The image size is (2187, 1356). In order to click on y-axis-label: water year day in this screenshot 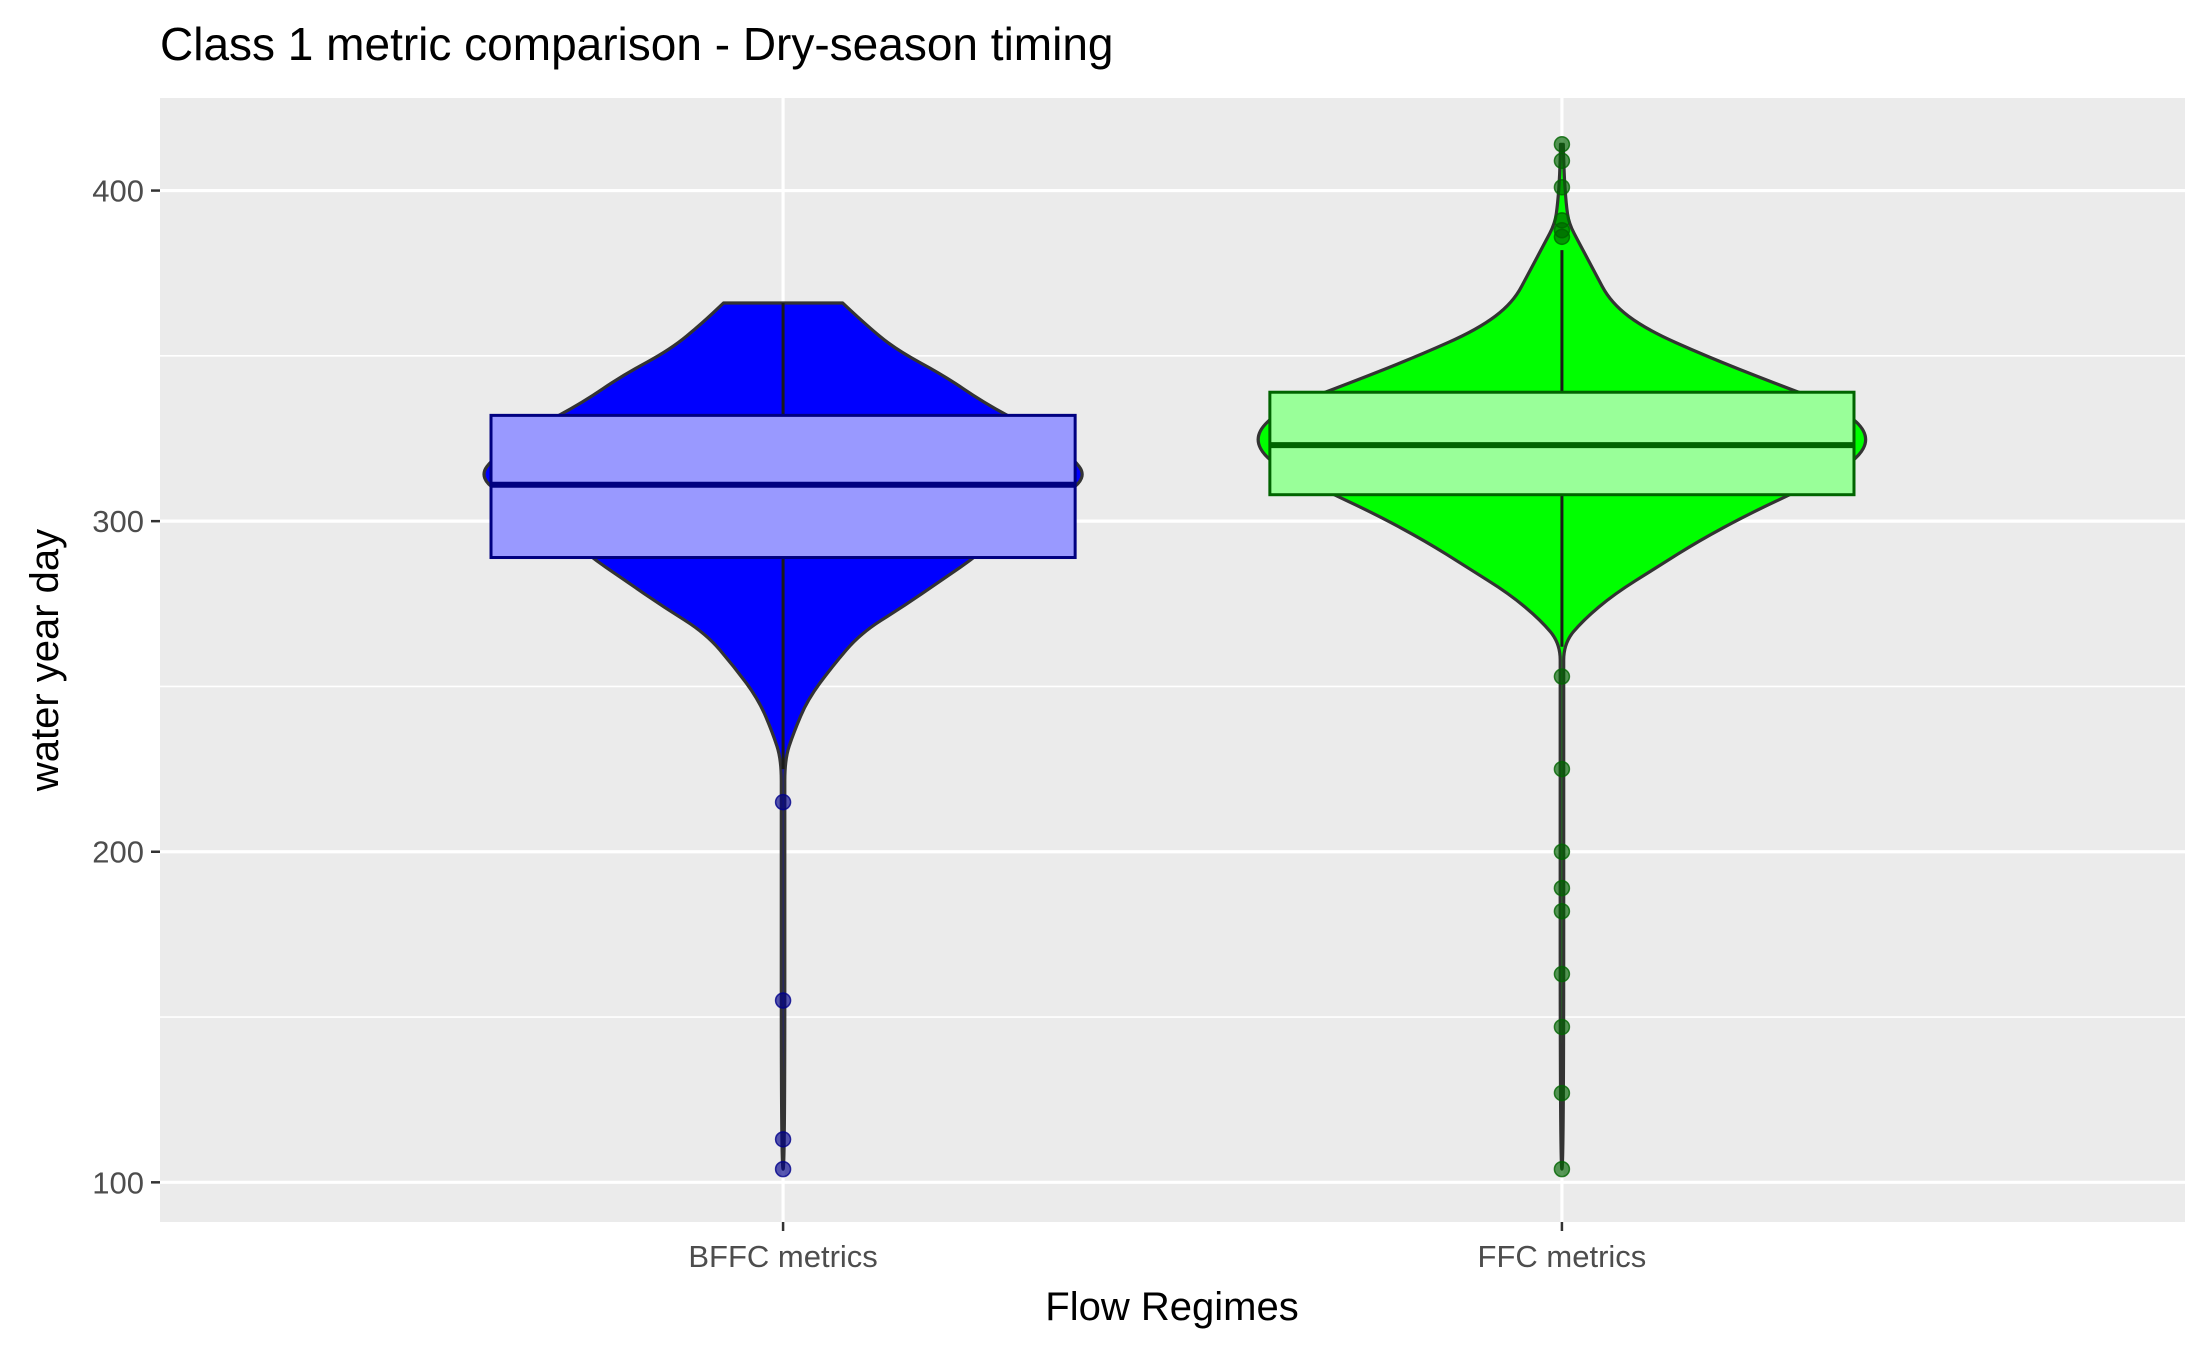, I will do `click(45, 660)`.